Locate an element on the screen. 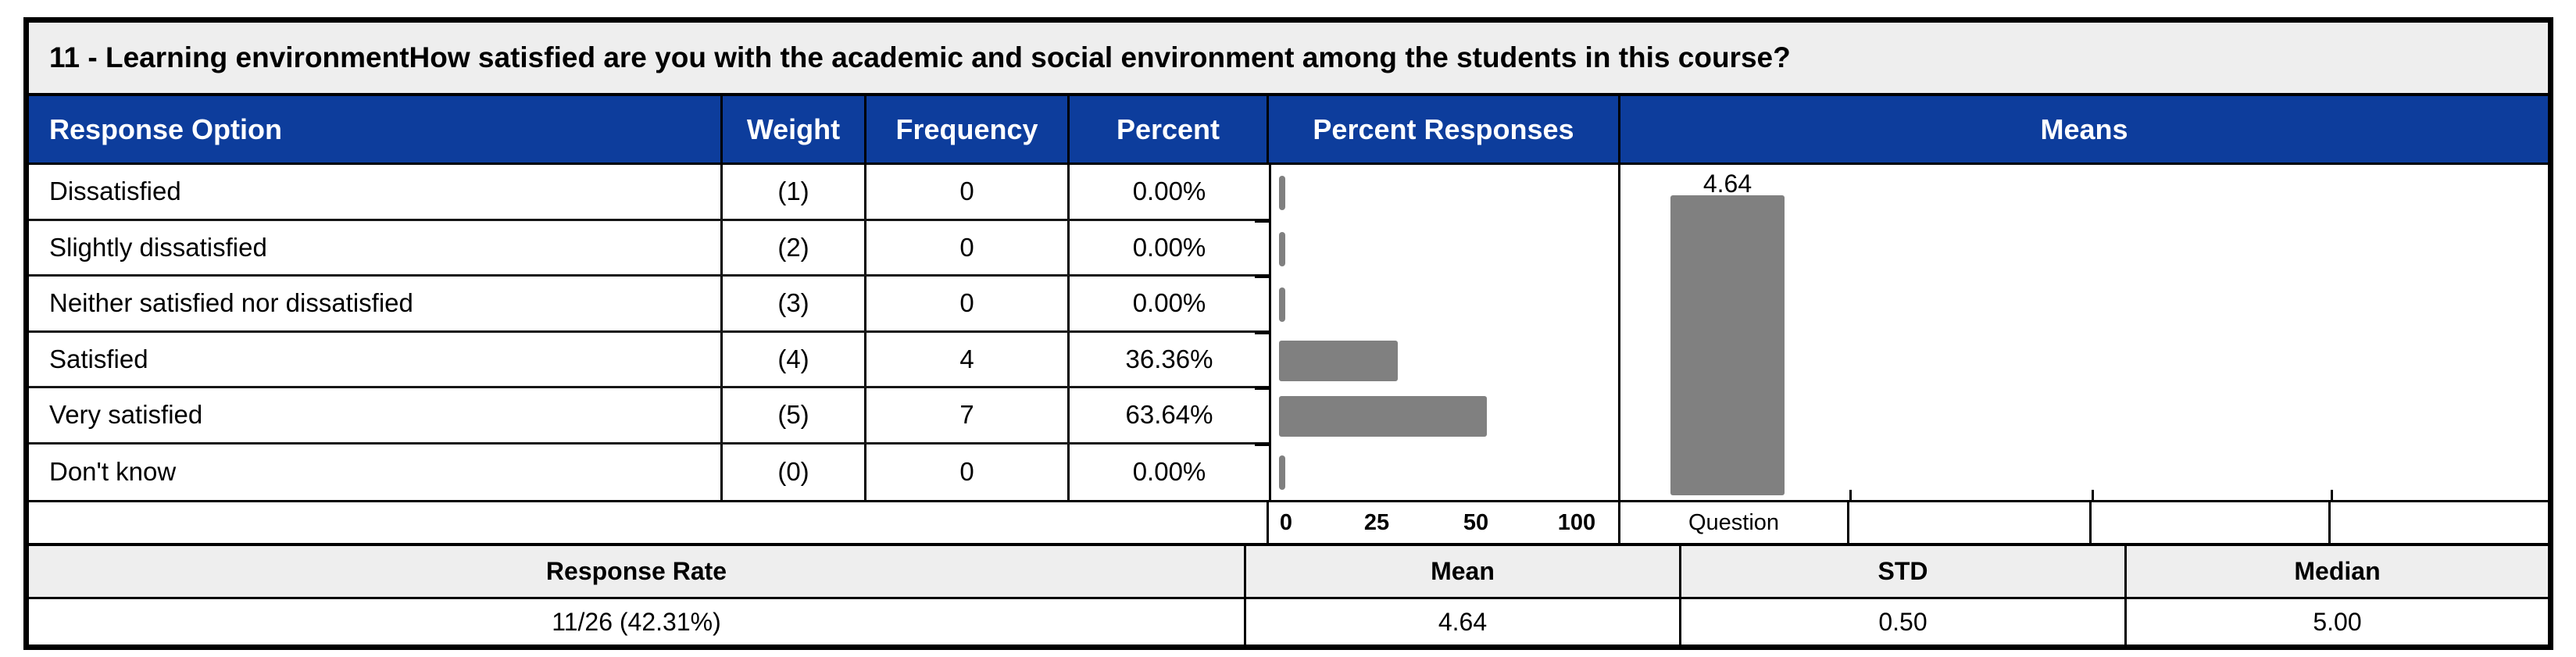  summary-value-median: 5.00 is located at coordinates (2337, 621).